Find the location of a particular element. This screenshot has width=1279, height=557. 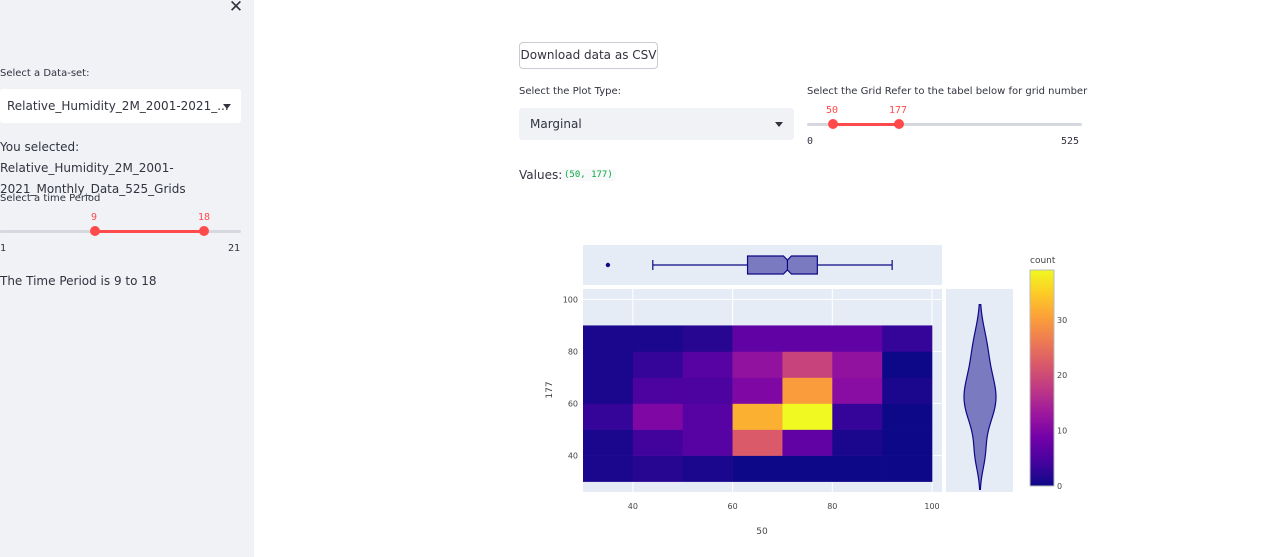

colorbar-ticks: 0 10 20 30 is located at coordinates (1062, 403).